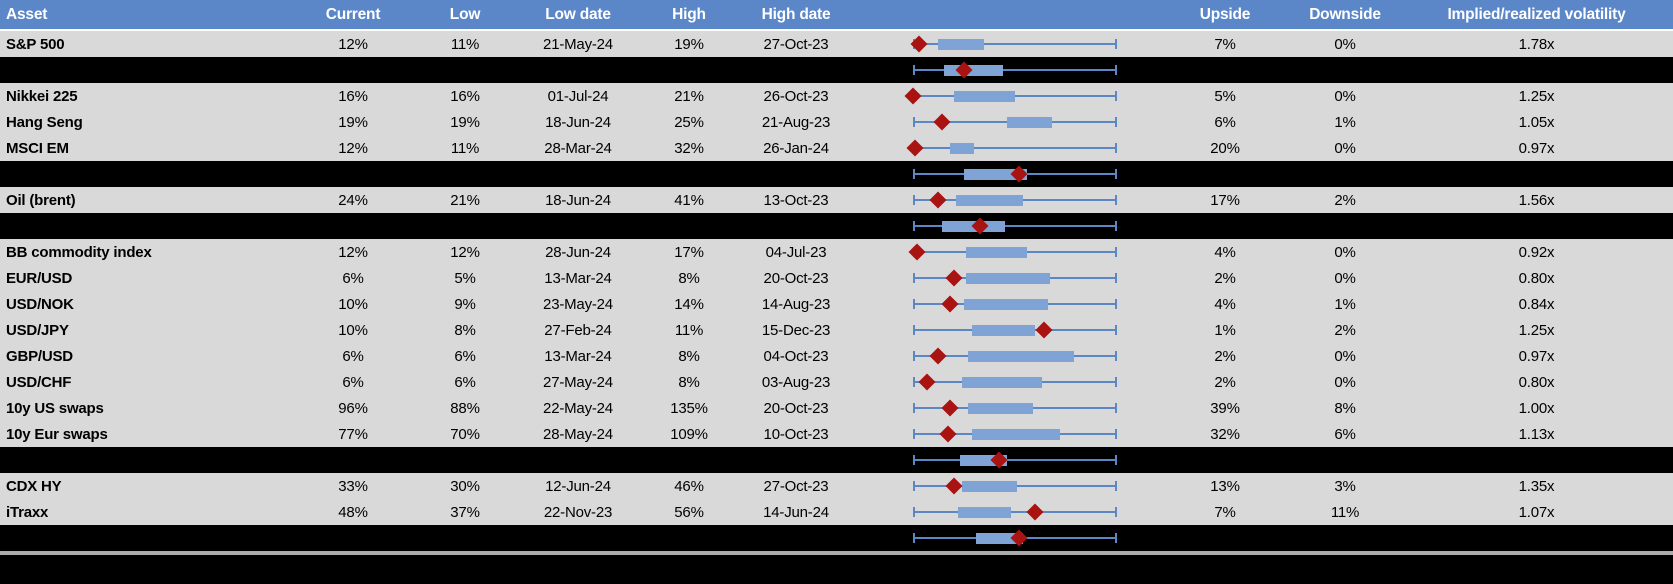 The width and height of the screenshot is (1673, 584). What do you see at coordinates (1536, 200) in the screenshot?
I see `implied-realized-value: 1.56x` at bounding box center [1536, 200].